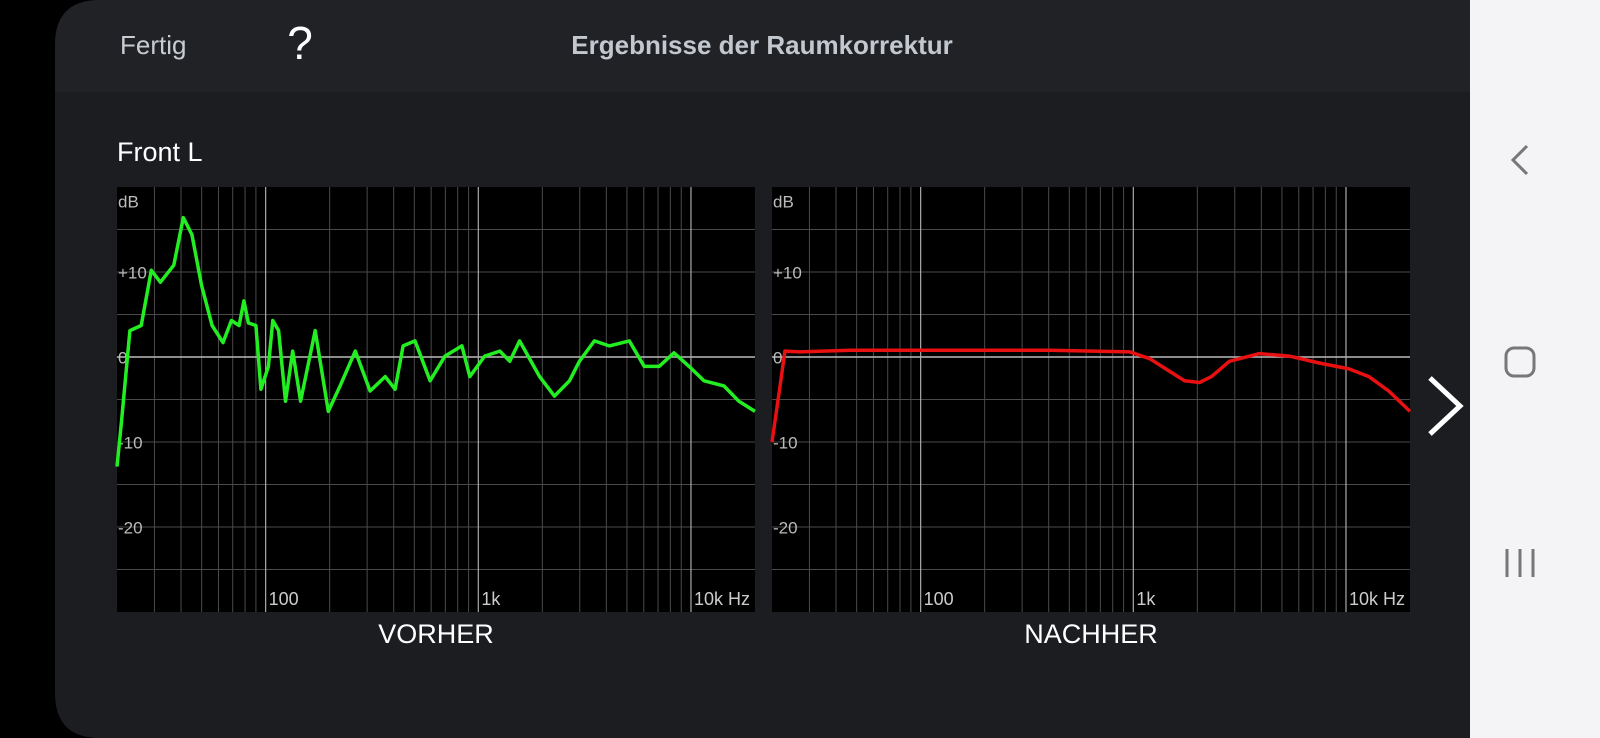 The width and height of the screenshot is (1600, 738). Describe the element at coordinates (300, 43) in the screenshot. I see `help-button: ?` at that location.